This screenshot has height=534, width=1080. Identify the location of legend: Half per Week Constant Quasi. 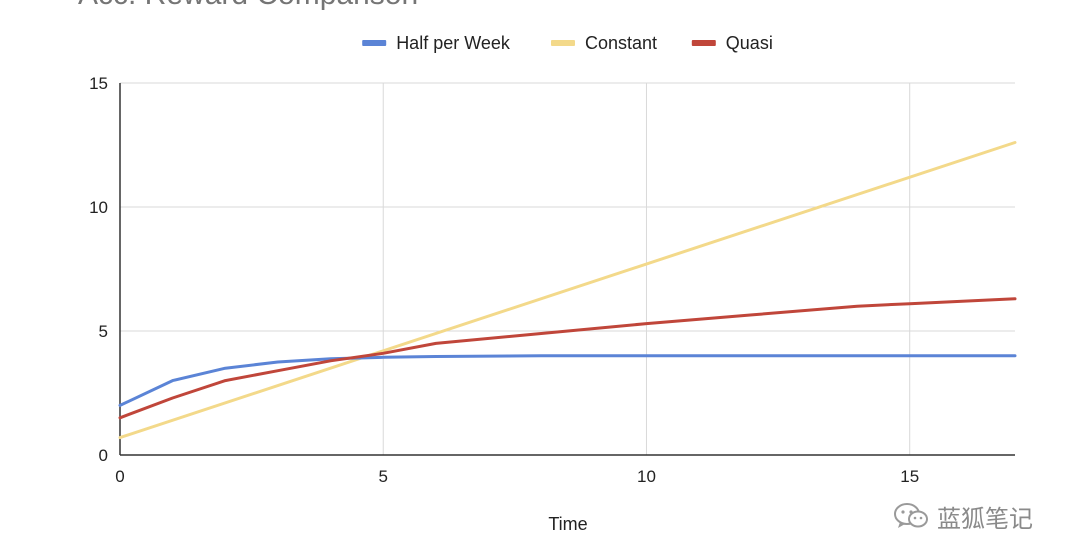
(567, 43).